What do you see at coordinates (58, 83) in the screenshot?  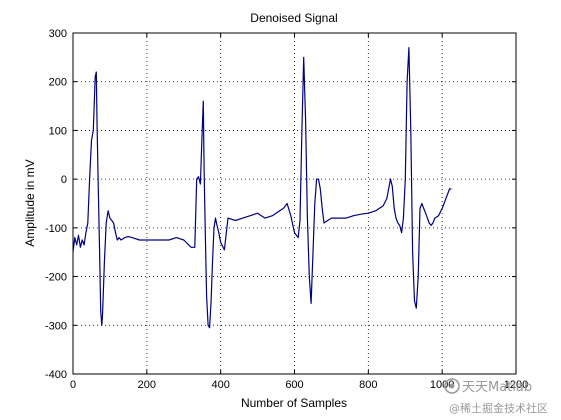 I see `y-tick-label: 200` at bounding box center [58, 83].